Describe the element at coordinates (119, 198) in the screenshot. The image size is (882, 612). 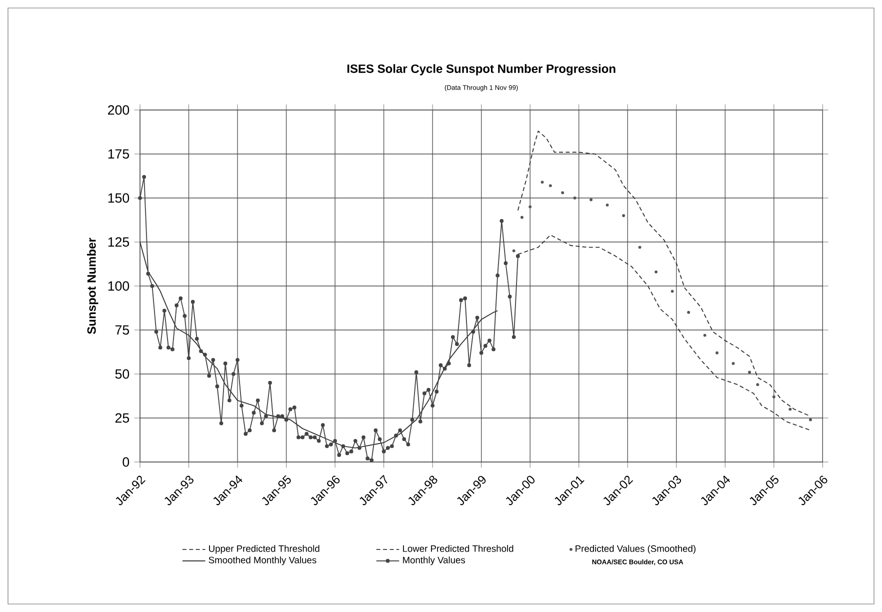
I see `y-tick-label: 150` at that location.